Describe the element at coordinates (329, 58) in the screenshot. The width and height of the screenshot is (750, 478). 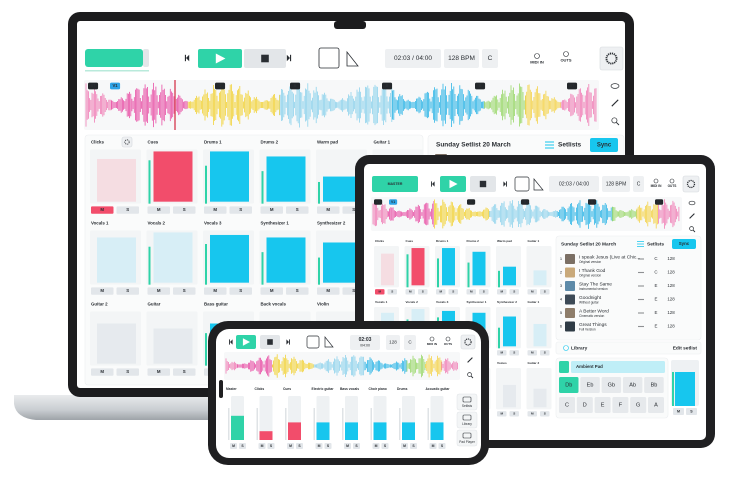
I see `loop-button` at that location.